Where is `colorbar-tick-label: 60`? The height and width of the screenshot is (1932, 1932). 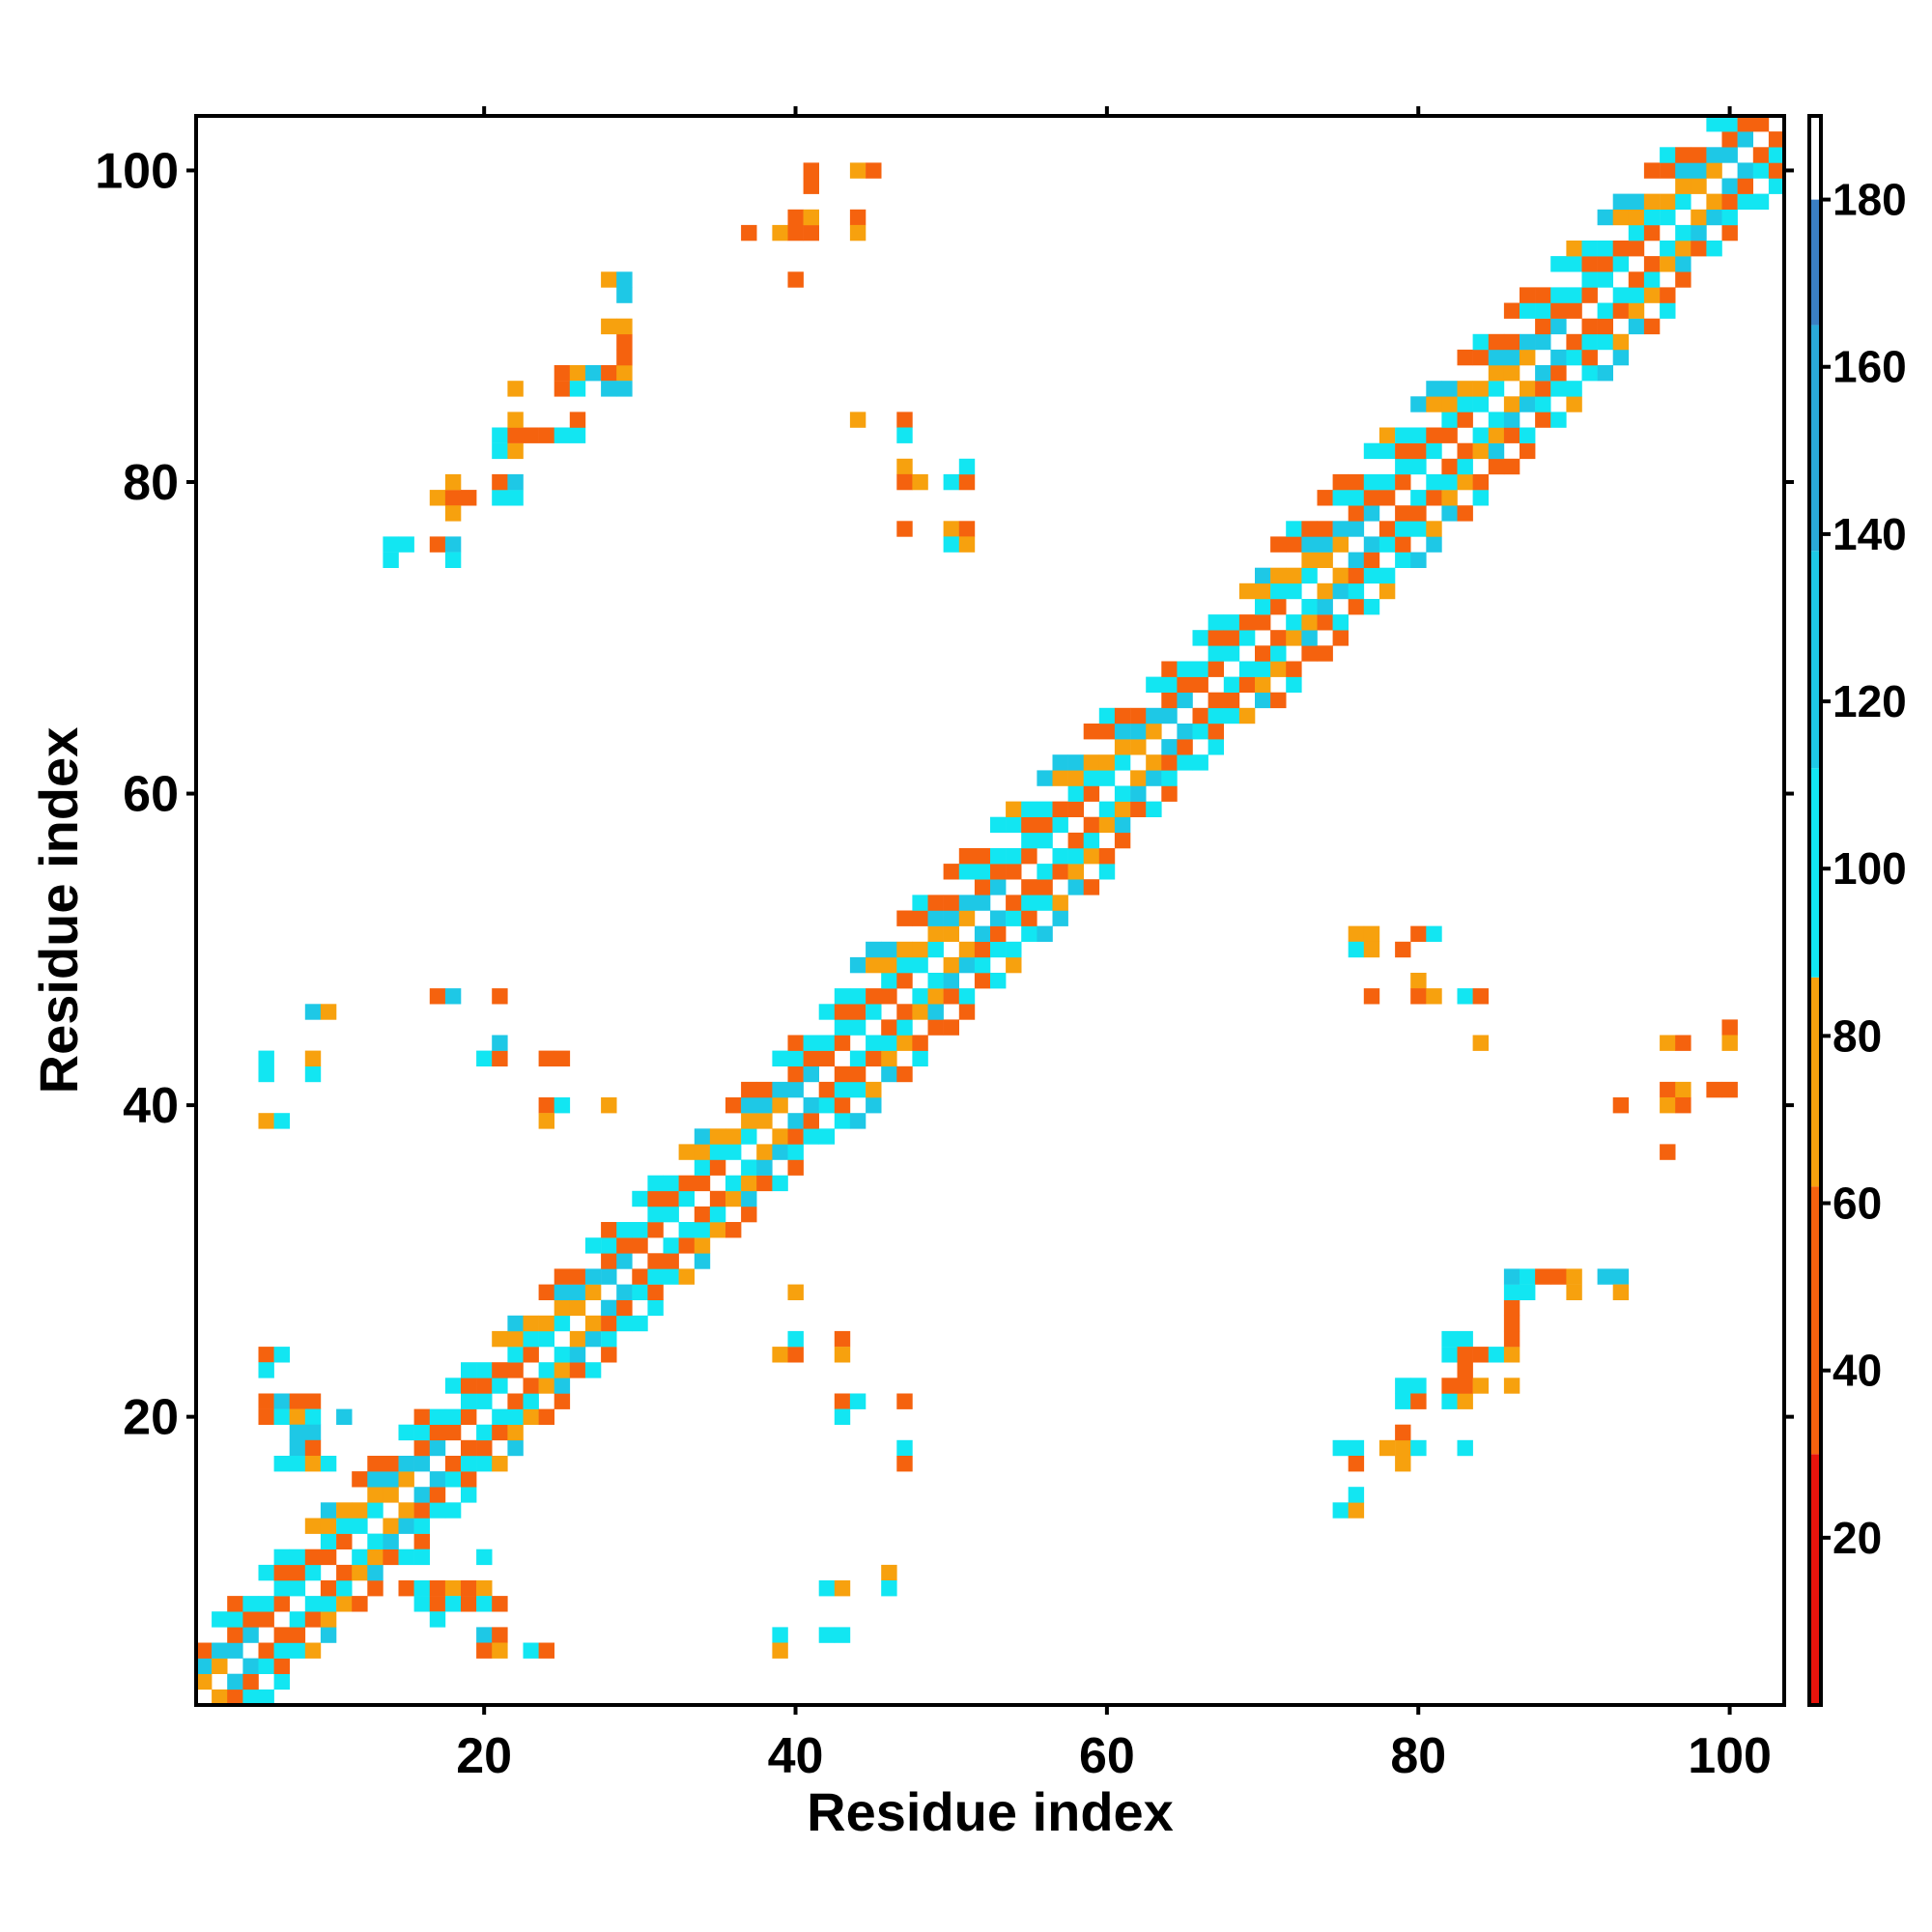
colorbar-tick-label: 60 is located at coordinates (1857, 1204).